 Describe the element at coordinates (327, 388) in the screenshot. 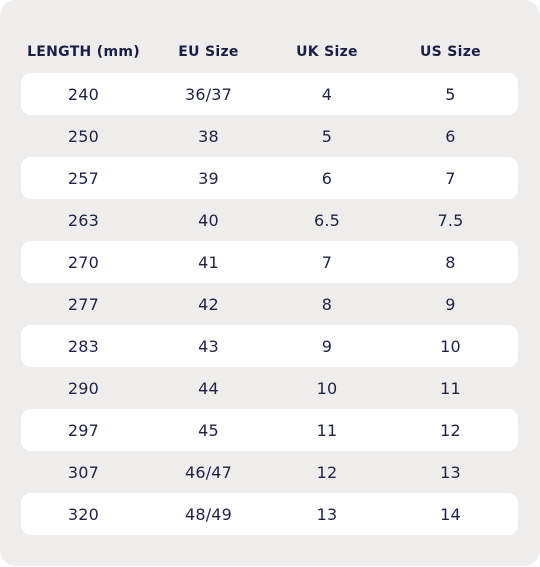

I see `cell-uk-size: 10` at that location.